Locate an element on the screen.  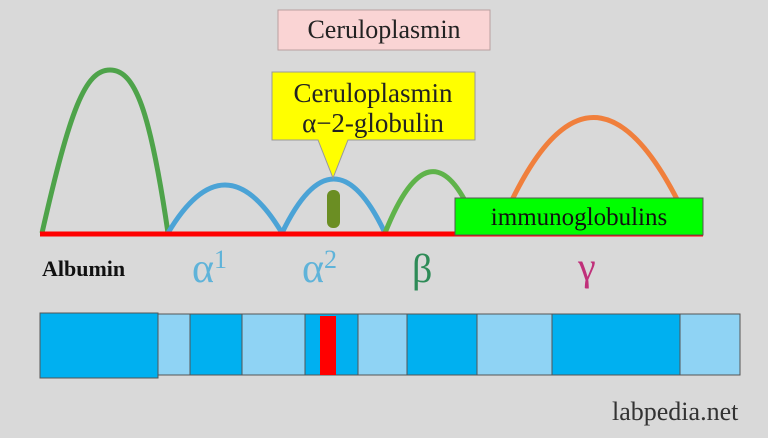
alpha2-peak is located at coordinates (333, 205).